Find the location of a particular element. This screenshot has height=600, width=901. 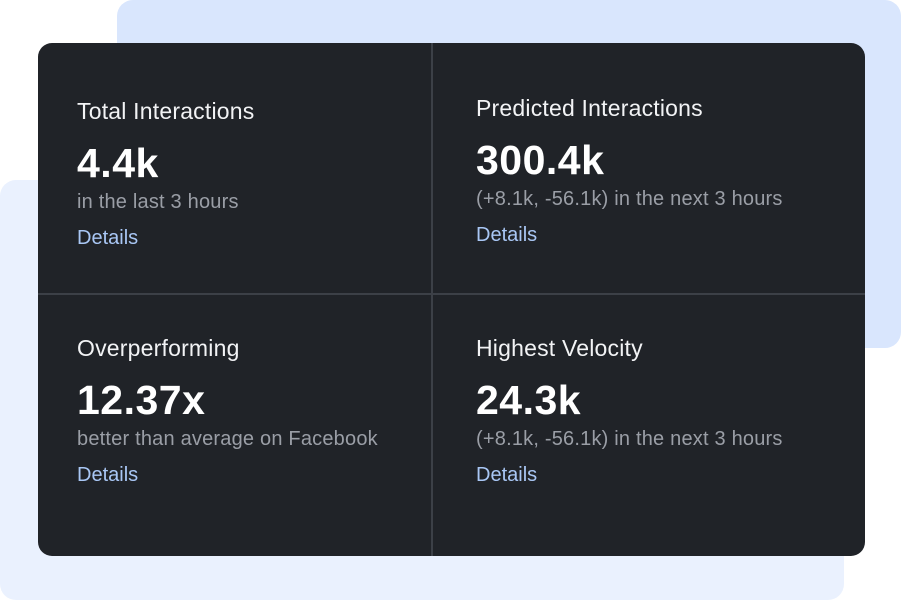

metric-value: 12.37x is located at coordinates (141, 400).